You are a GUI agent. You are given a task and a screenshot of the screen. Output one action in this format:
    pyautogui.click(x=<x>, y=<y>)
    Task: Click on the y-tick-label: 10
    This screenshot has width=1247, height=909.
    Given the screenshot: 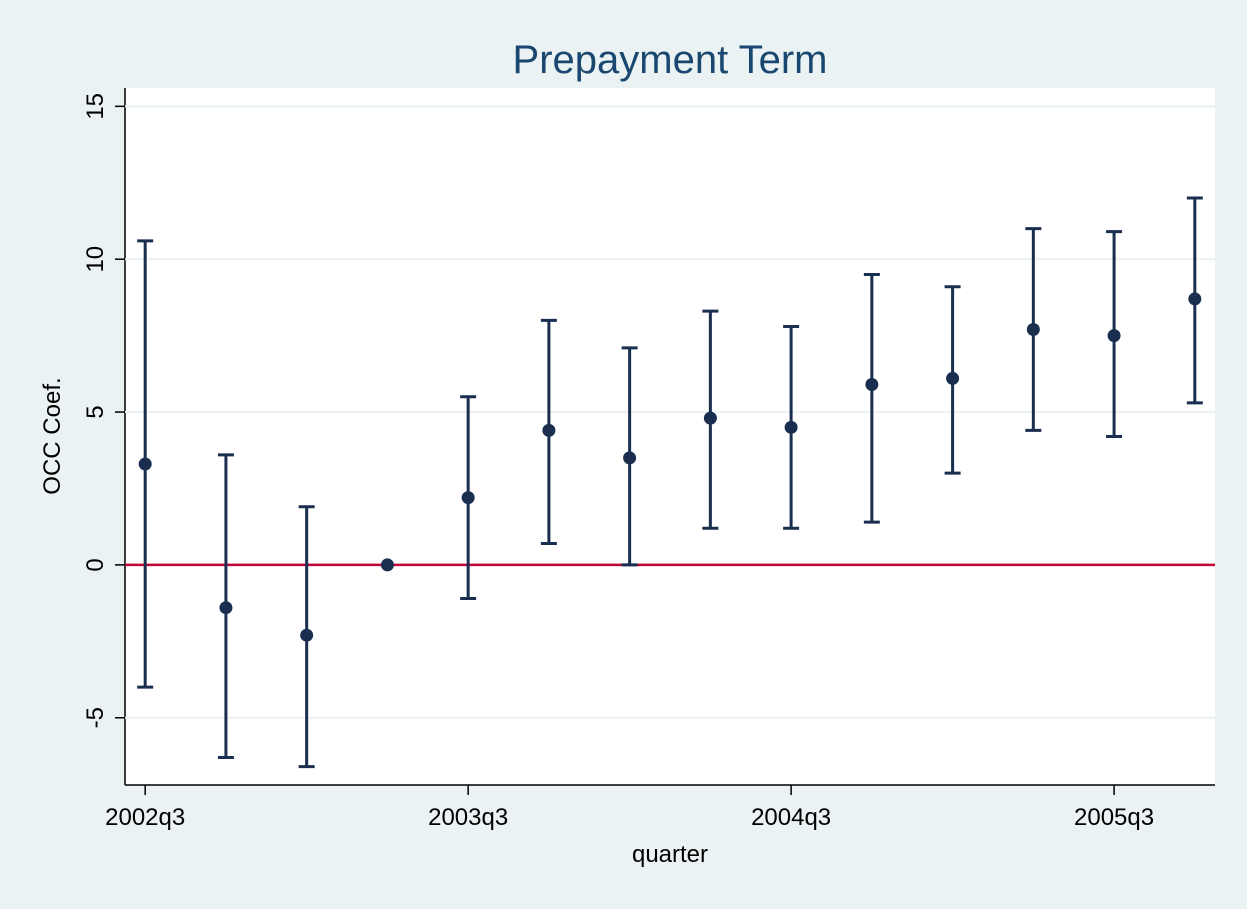 What is the action you would take?
    pyautogui.click(x=95, y=259)
    